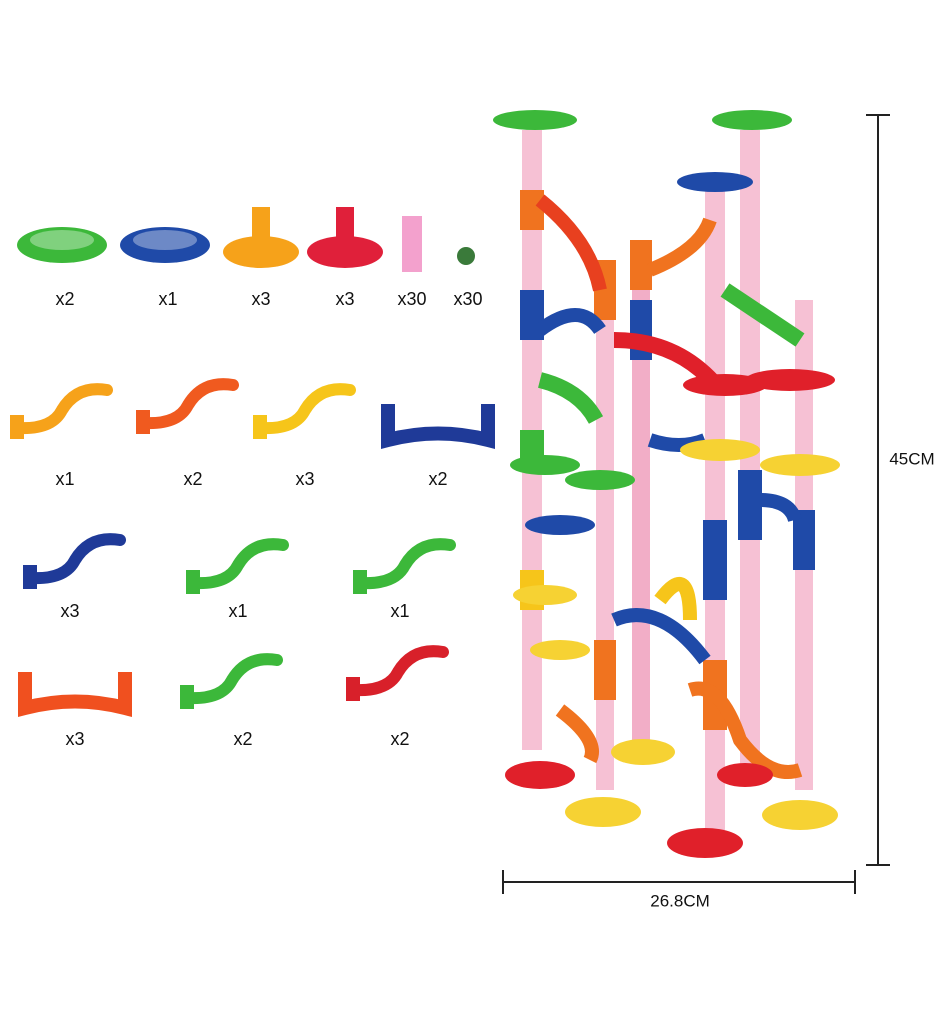 This screenshot has height=1010, width=950. Describe the element at coordinates (680, 900) in the screenshot. I see `width-label: 26.8CM` at that location.